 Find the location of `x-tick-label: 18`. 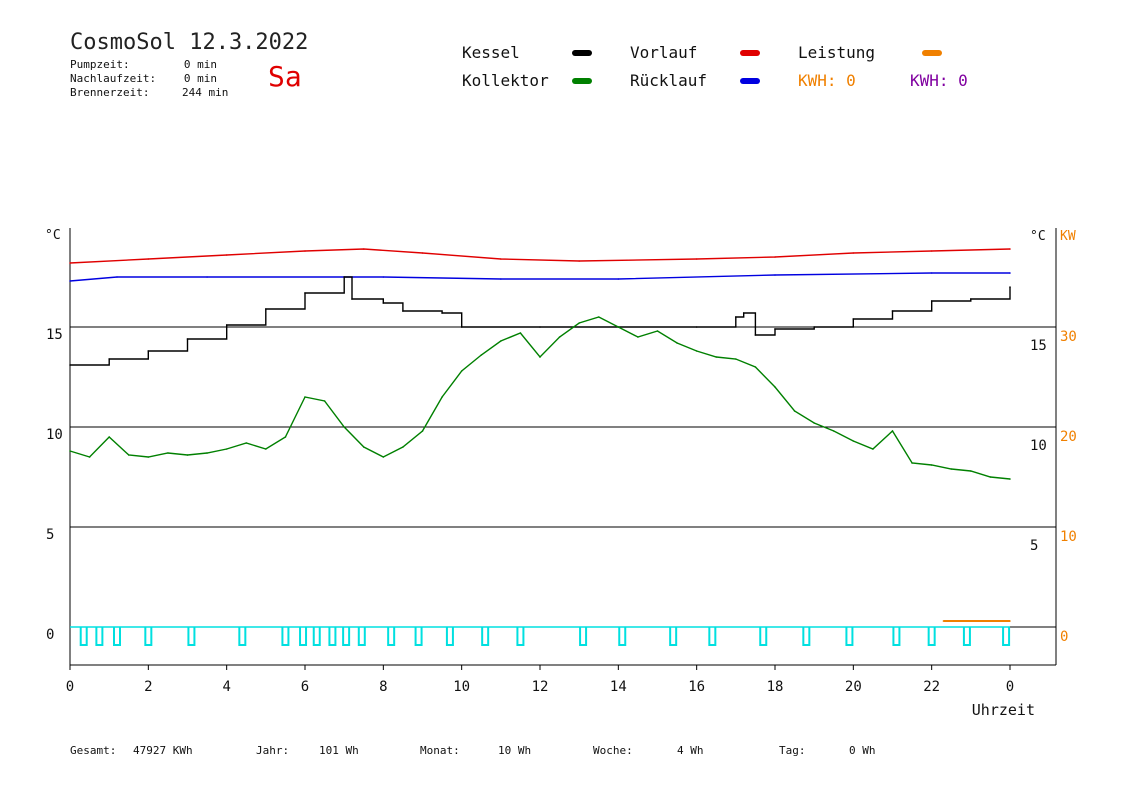

x-tick-label: 18 is located at coordinates (775, 687).